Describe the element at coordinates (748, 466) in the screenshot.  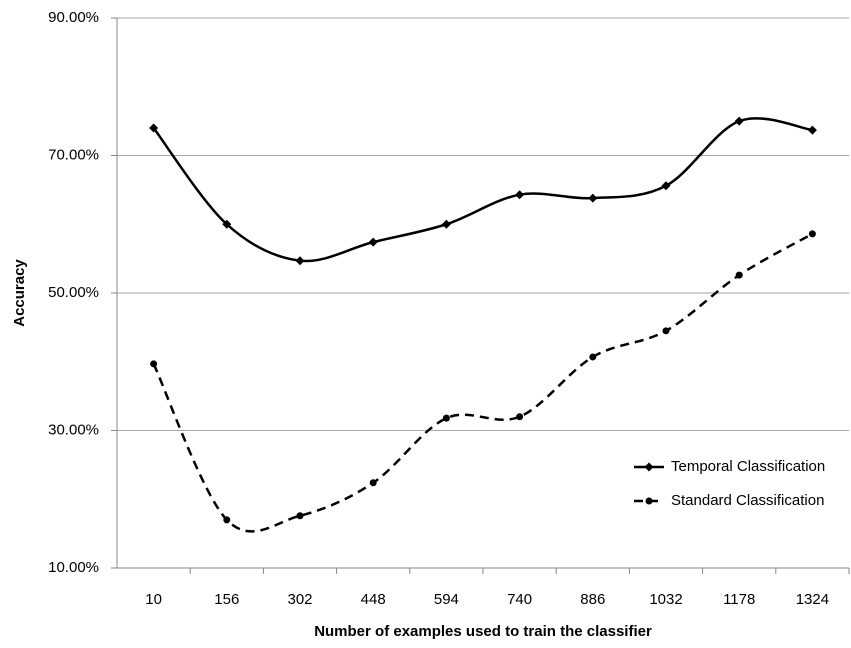
I see `legend-label: Temporal Classification` at that location.